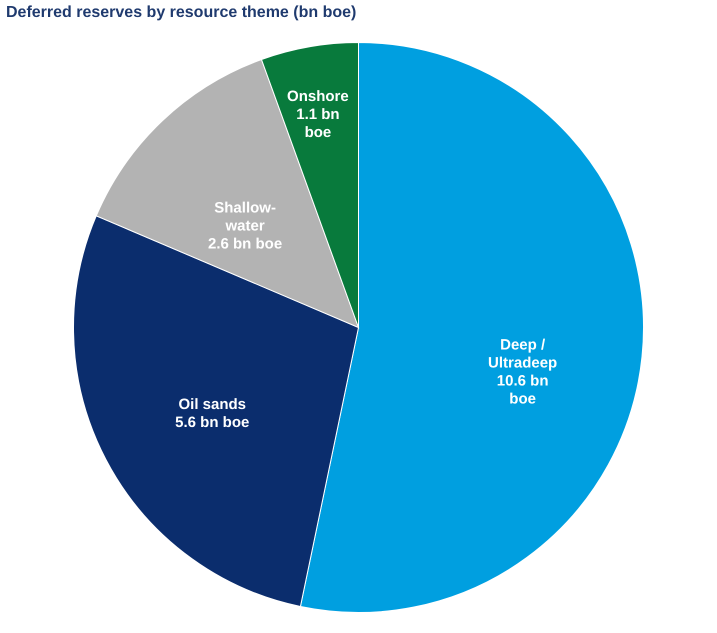  What do you see at coordinates (245, 244) in the screenshot?
I see `data-label: 2.6 bn boe` at bounding box center [245, 244].